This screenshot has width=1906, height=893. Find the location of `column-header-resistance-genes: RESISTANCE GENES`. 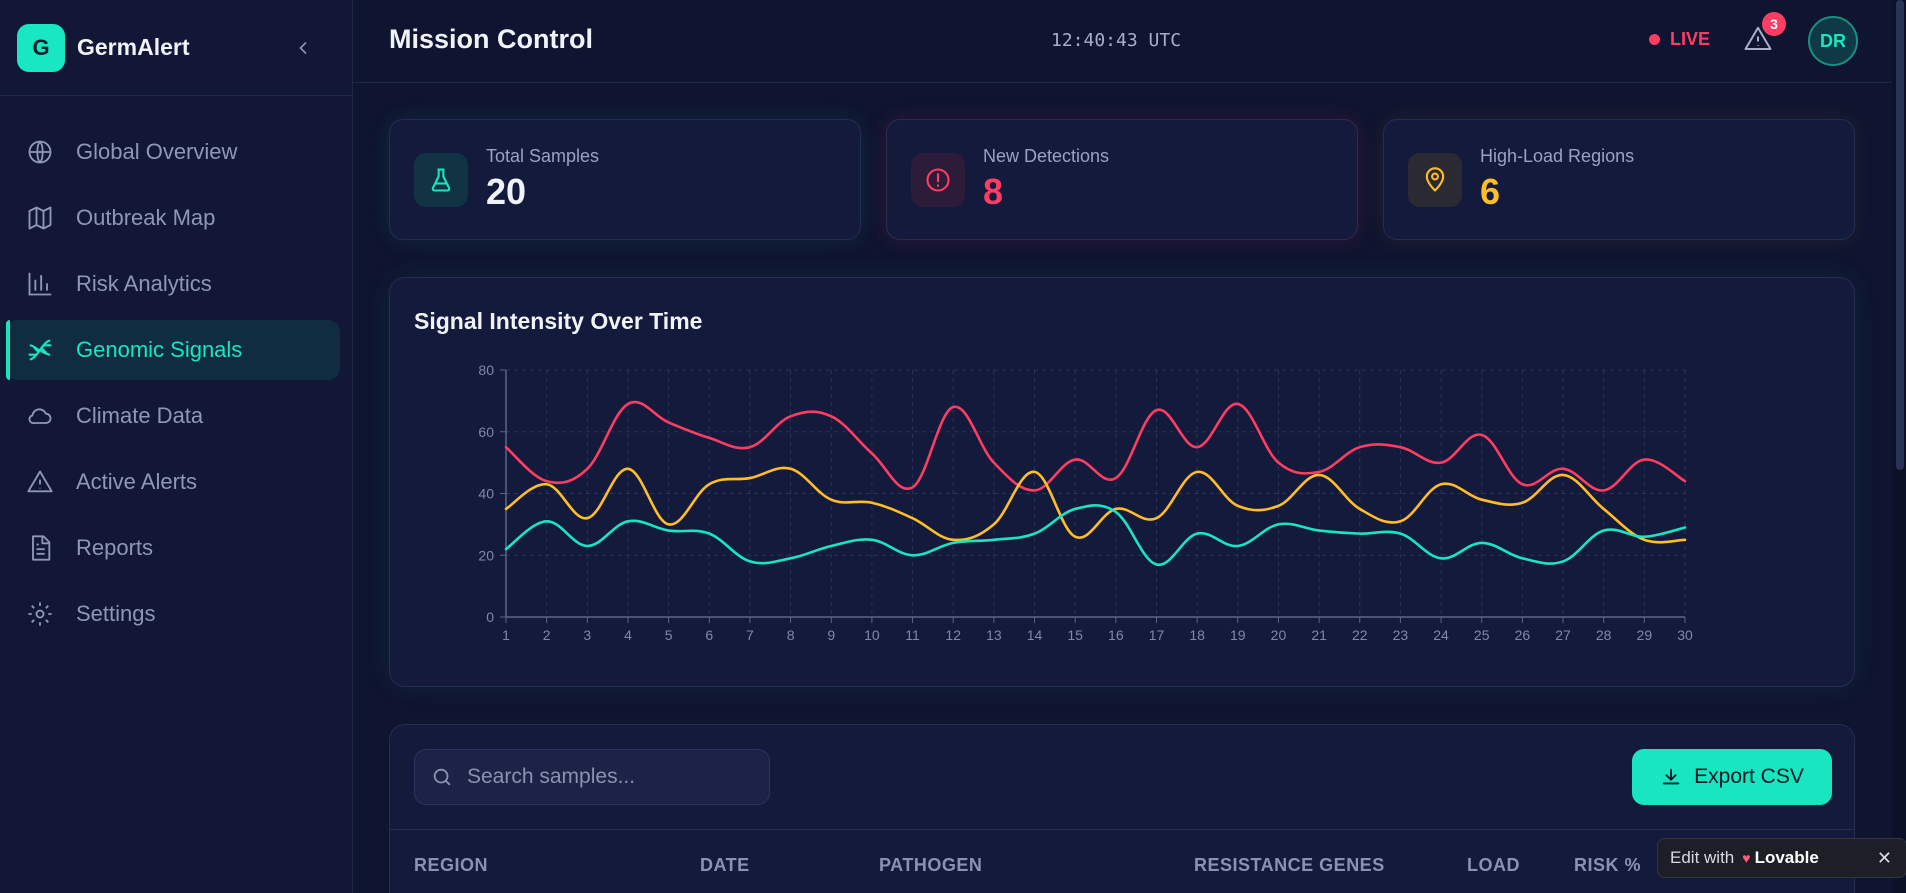

column-header-resistance-genes: RESISTANCE GENES is located at coordinates (1289, 865).